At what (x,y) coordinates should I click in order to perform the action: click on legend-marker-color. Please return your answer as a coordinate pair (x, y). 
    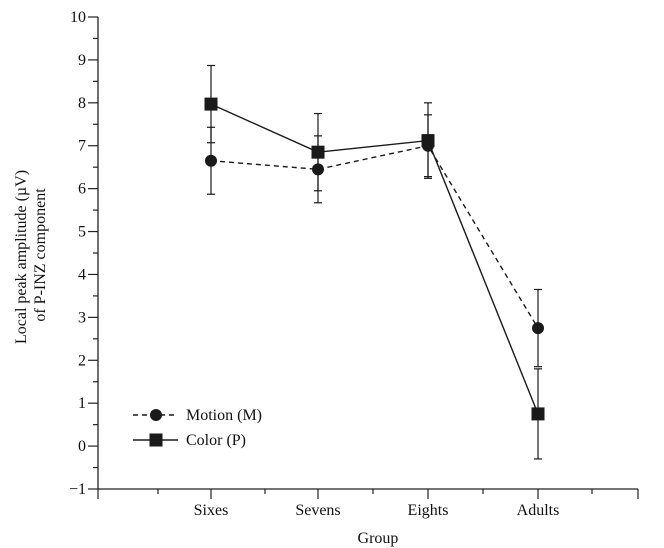
    Looking at the image, I should click on (156, 440).